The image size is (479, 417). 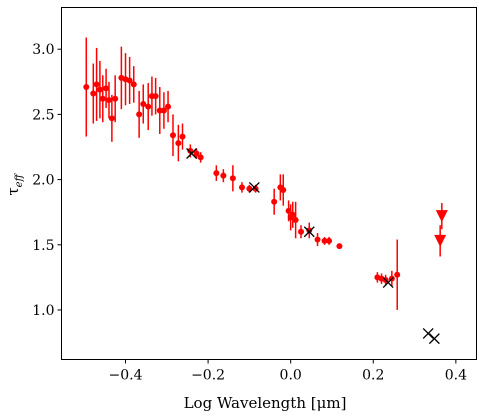 What do you see at coordinates (43, 115) in the screenshot?
I see `y-tick-label: 2.5` at bounding box center [43, 115].